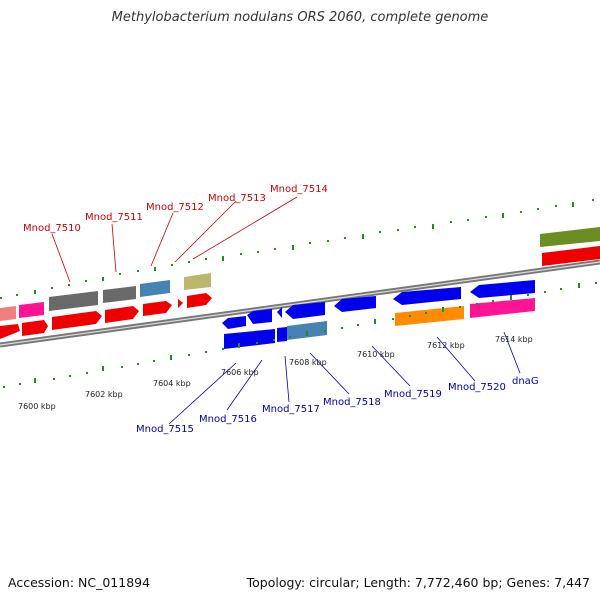  Describe the element at coordinates (165, 429) in the screenshot. I see `gene-label-bottom: Mnod_7515` at that location.